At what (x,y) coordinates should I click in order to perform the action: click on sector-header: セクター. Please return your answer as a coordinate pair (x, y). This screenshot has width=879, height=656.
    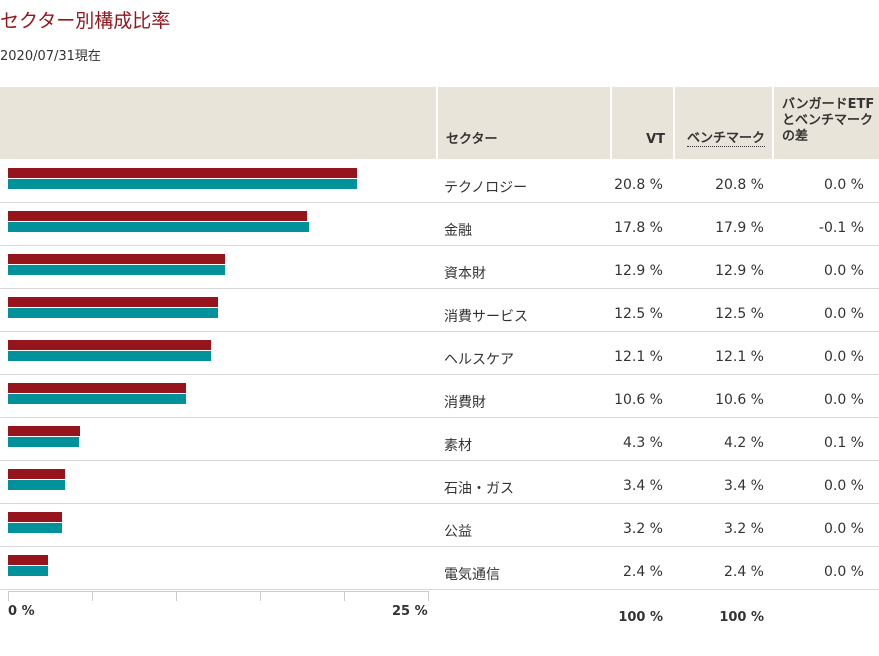
    Looking at the image, I should click on (472, 139).